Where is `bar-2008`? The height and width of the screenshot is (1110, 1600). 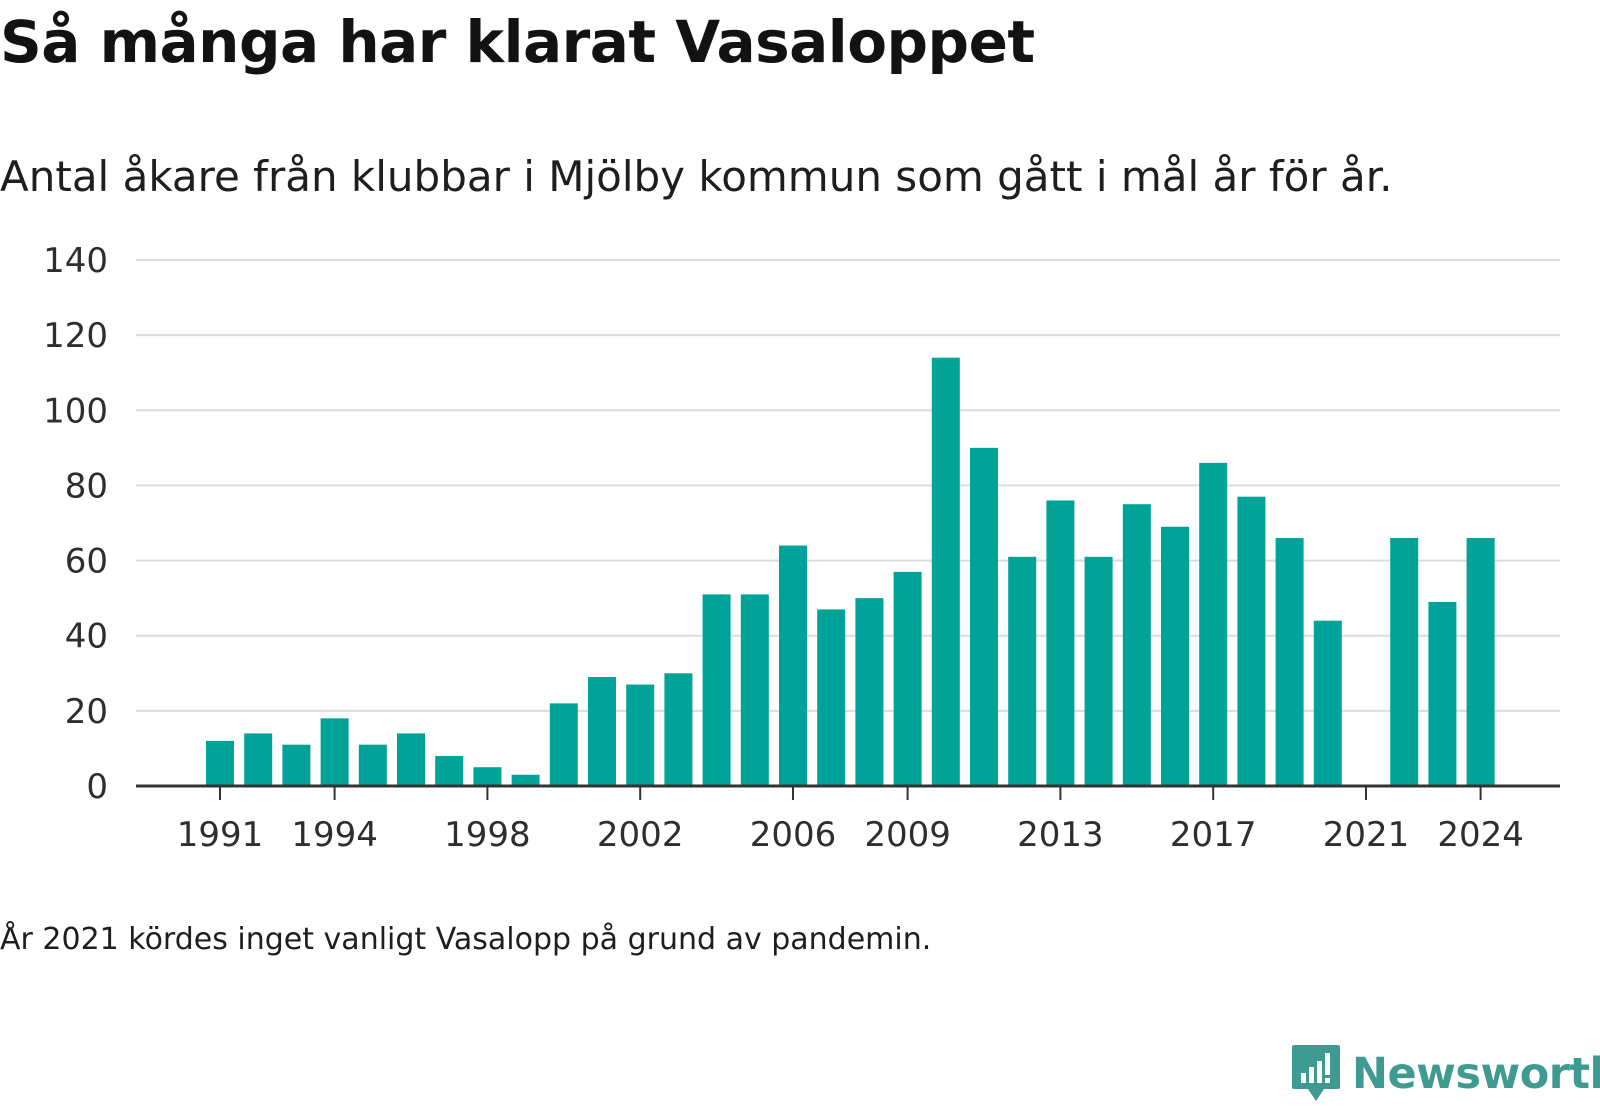
bar-2008 is located at coordinates (869, 692).